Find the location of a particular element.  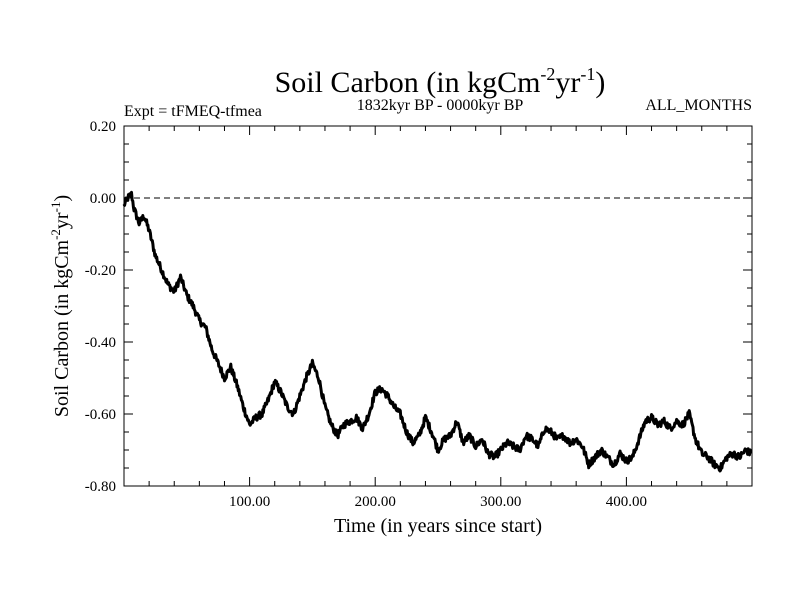

x-tick-label: 200.00 is located at coordinates (375, 502).